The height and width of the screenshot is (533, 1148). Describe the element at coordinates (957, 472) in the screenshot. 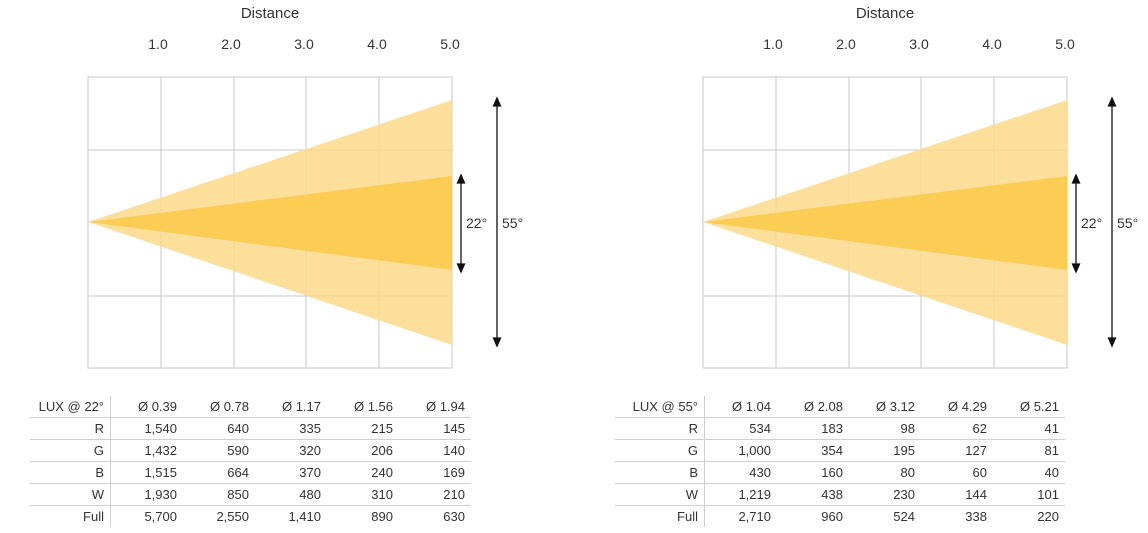

I see `table-cell: 60` at that location.